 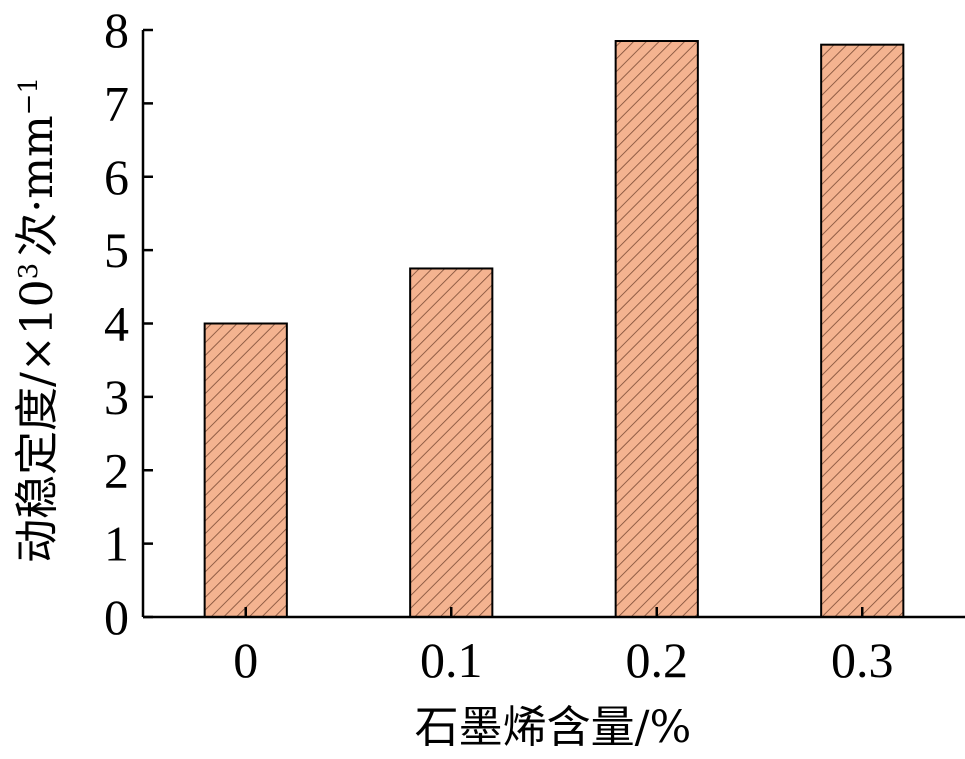 What do you see at coordinates (862, 660) in the screenshot?
I see `x-tick-label-3: 0.3` at bounding box center [862, 660].